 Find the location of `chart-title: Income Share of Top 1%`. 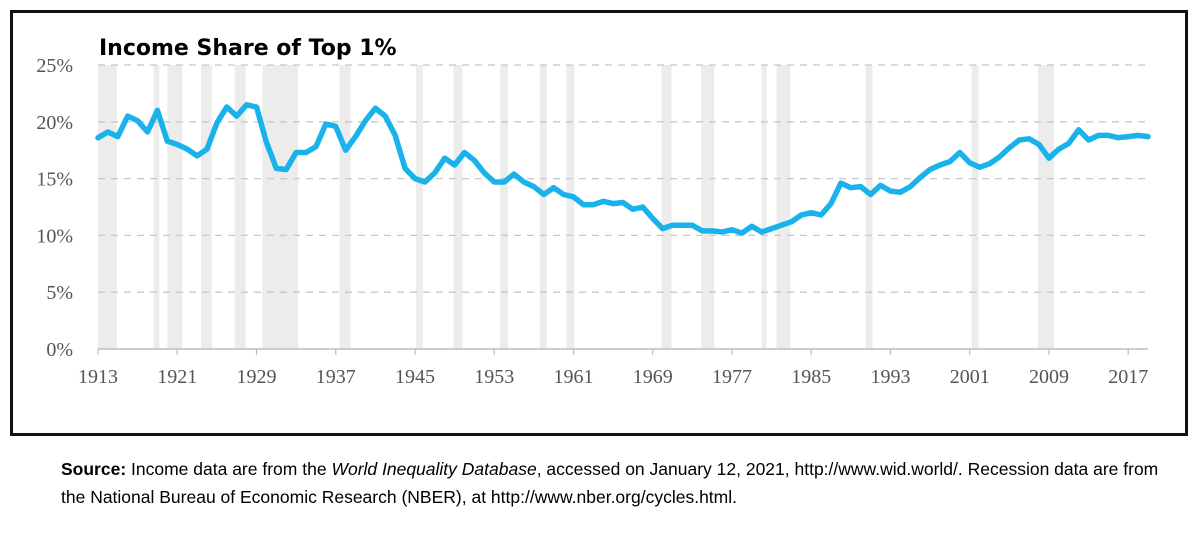

chart-title: Income Share of Top 1% is located at coordinates (248, 48).